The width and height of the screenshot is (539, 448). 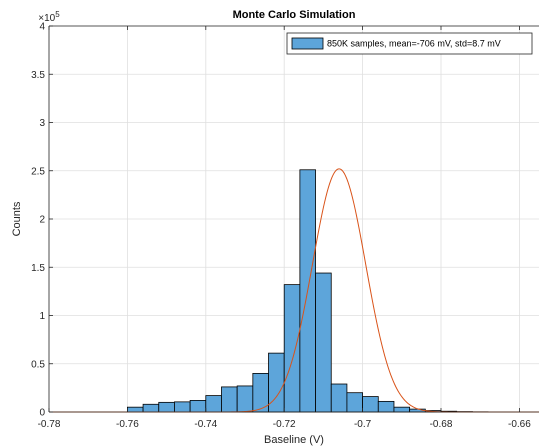 What do you see at coordinates (49, 17) in the screenshot?
I see `y-exponent-label: ×10⁵` at bounding box center [49, 17].